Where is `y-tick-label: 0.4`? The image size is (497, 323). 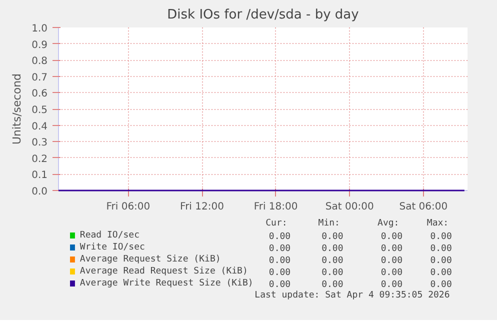 y-tick-label: 0.4 is located at coordinates (40, 126).